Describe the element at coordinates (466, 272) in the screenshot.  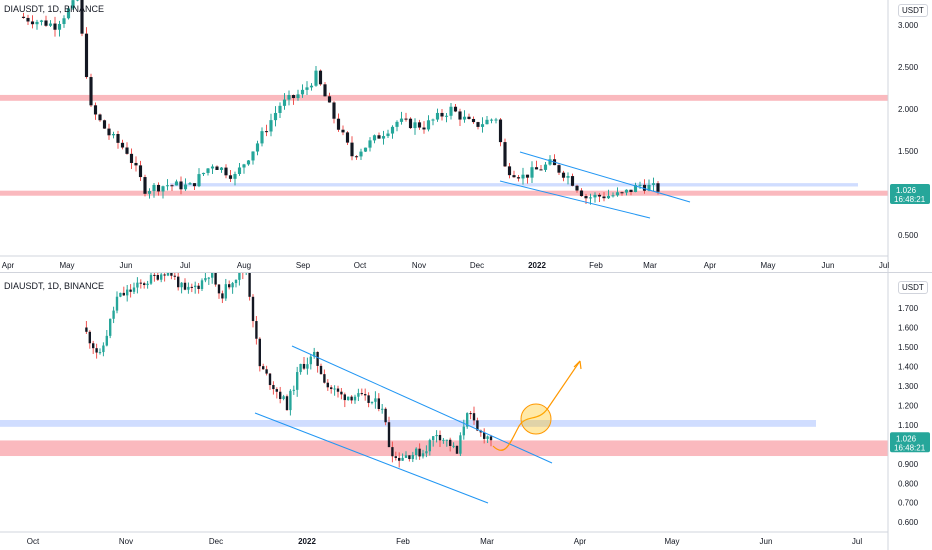
I see `panel-divider` at that location.